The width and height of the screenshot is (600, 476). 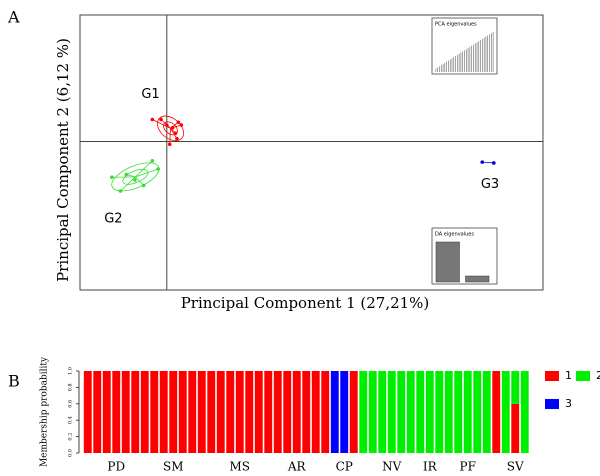 I want to click on inset-title: DA eigenvalues, so click(x=454, y=235).